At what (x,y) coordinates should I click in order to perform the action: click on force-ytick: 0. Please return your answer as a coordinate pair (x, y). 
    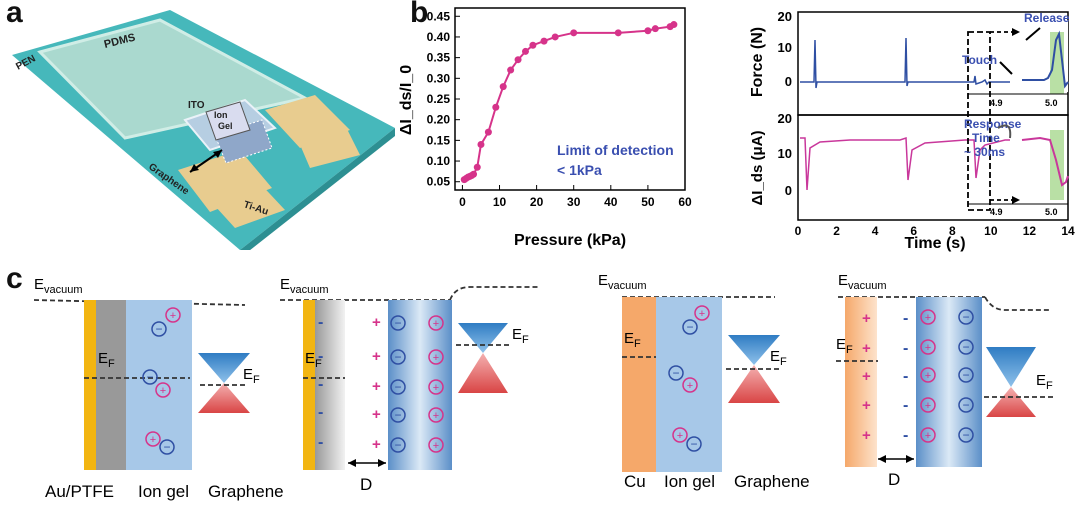
    Looking at the image, I should click on (788, 81).